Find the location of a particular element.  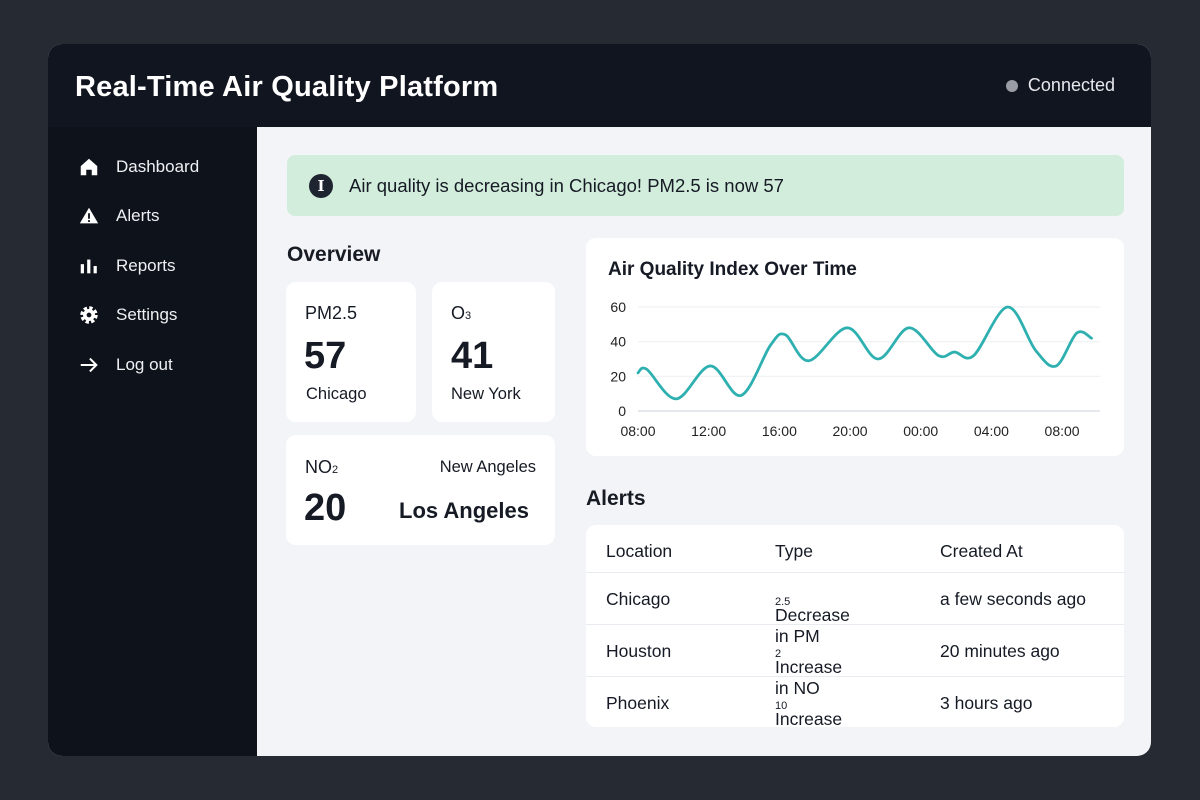

column-header: Created At is located at coordinates (981, 551).